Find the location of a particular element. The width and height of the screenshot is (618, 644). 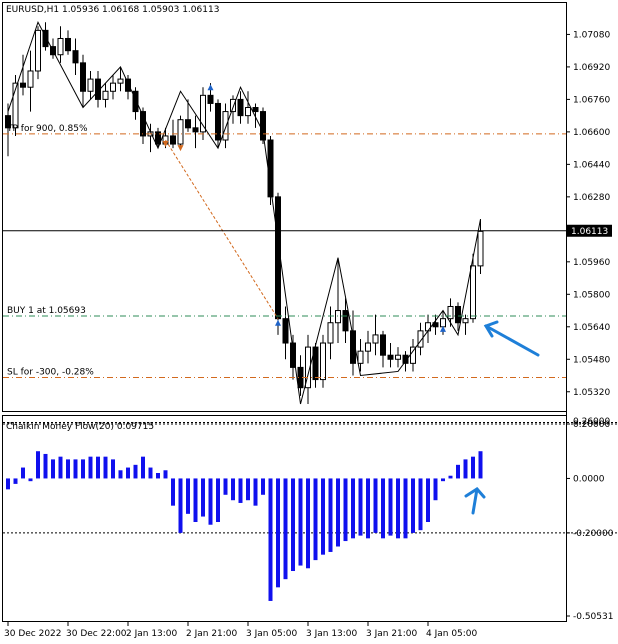

trade-connector is located at coordinates (222, 229).